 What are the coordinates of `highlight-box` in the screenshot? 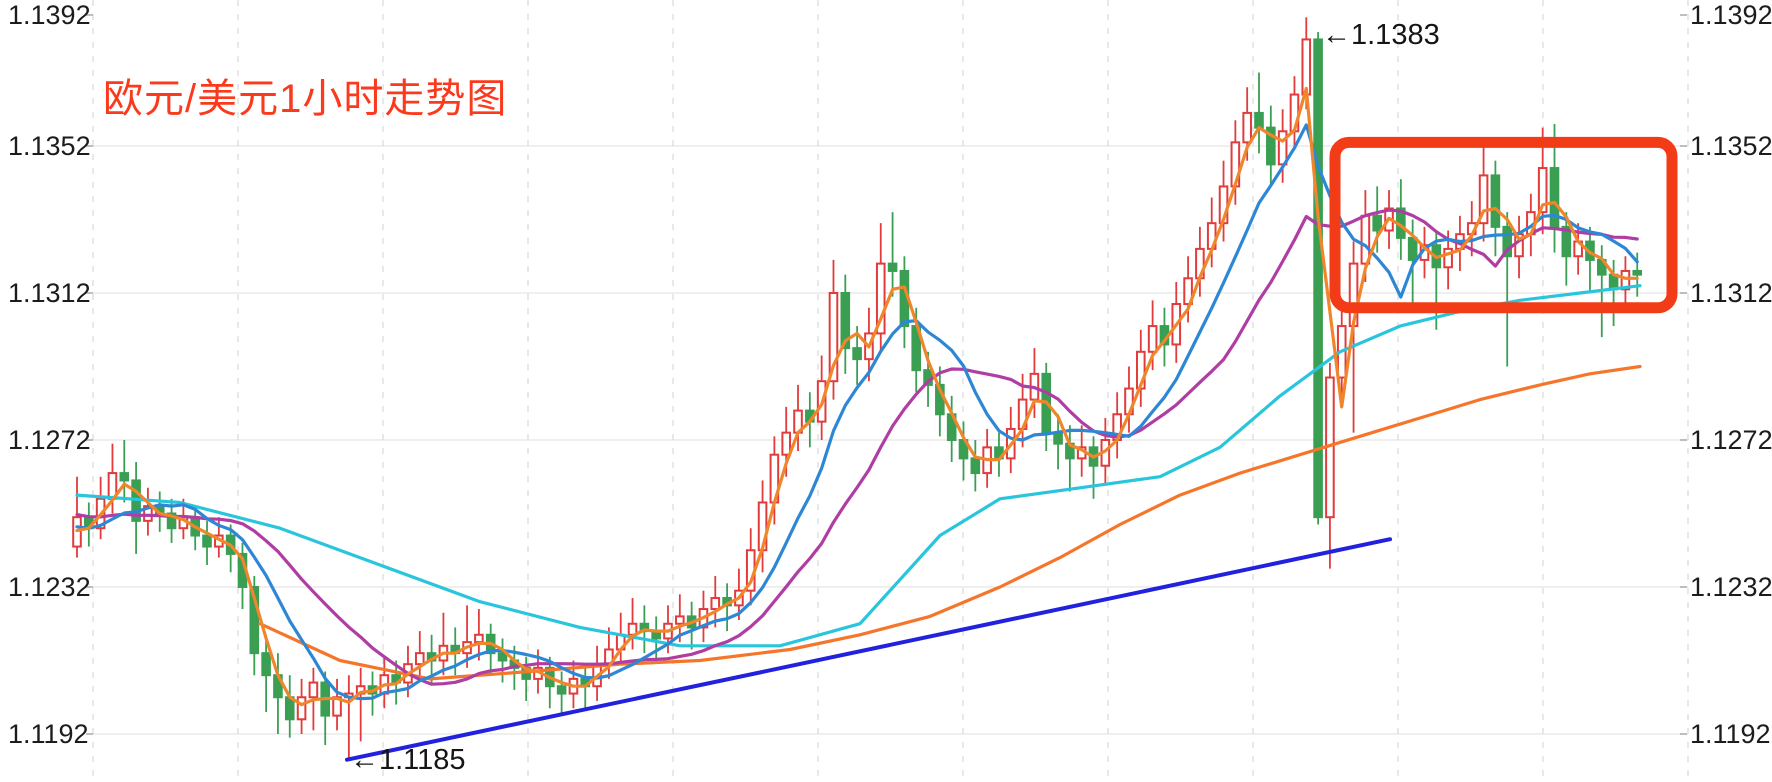 It's located at (1503, 225).